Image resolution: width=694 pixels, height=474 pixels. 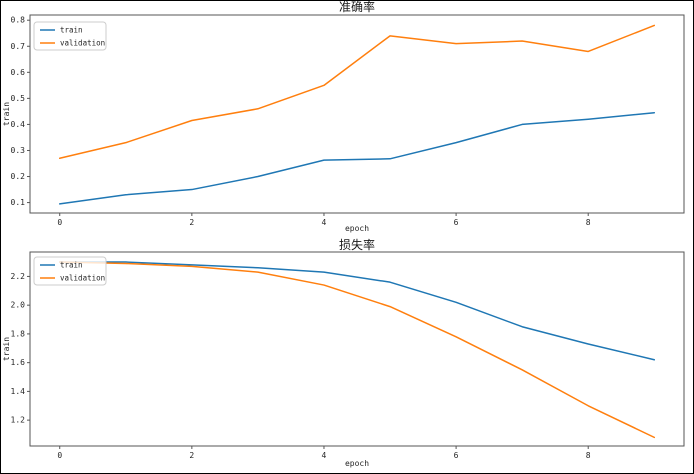 What do you see at coordinates (18, 333) in the screenshot?
I see `y-tick-label: 1.8` at bounding box center [18, 333].